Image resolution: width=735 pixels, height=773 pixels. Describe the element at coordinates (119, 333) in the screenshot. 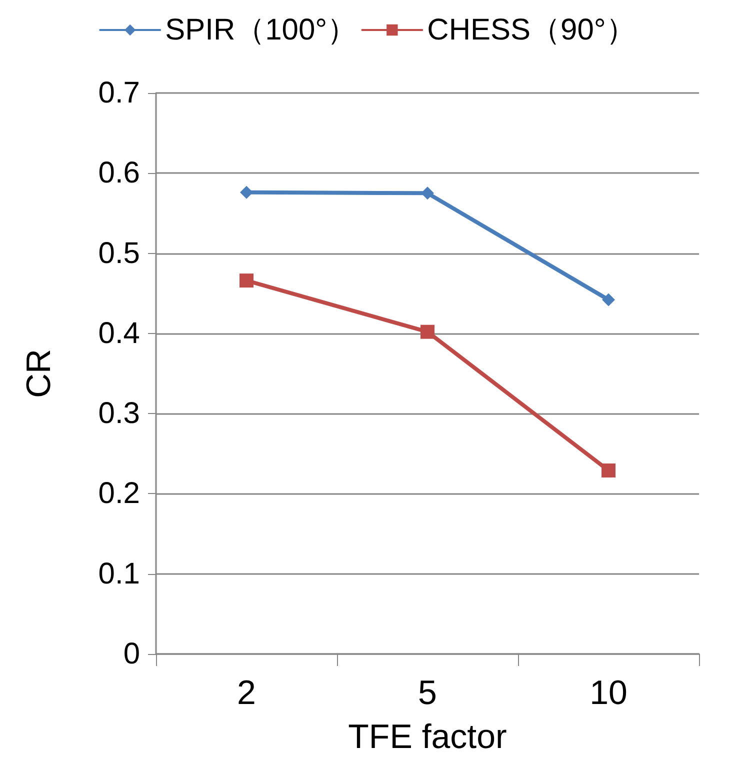

I see `y-tick-label: 0.4` at that location.